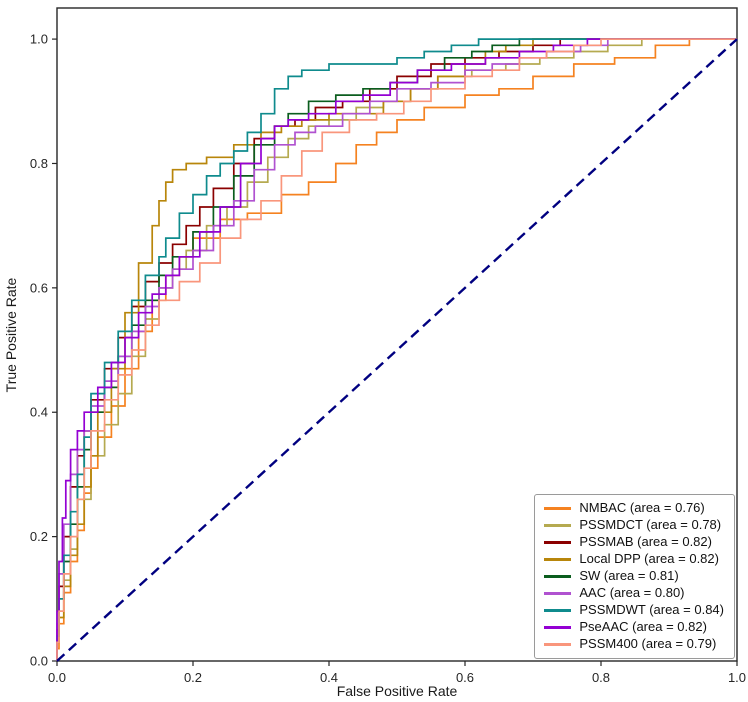 The width and height of the screenshot is (748, 702). I want to click on y-tick-label: 0.0, so click(39, 661).